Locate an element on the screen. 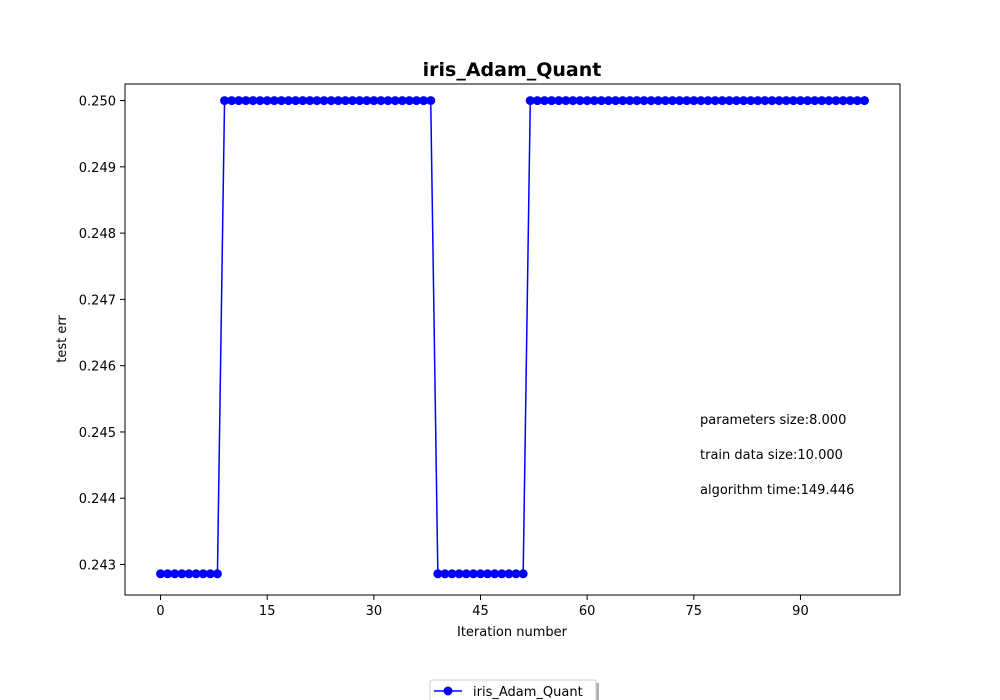 The image size is (1000, 700). x-axis: 0 15 30 45 60 75 90 is located at coordinates (482, 607).